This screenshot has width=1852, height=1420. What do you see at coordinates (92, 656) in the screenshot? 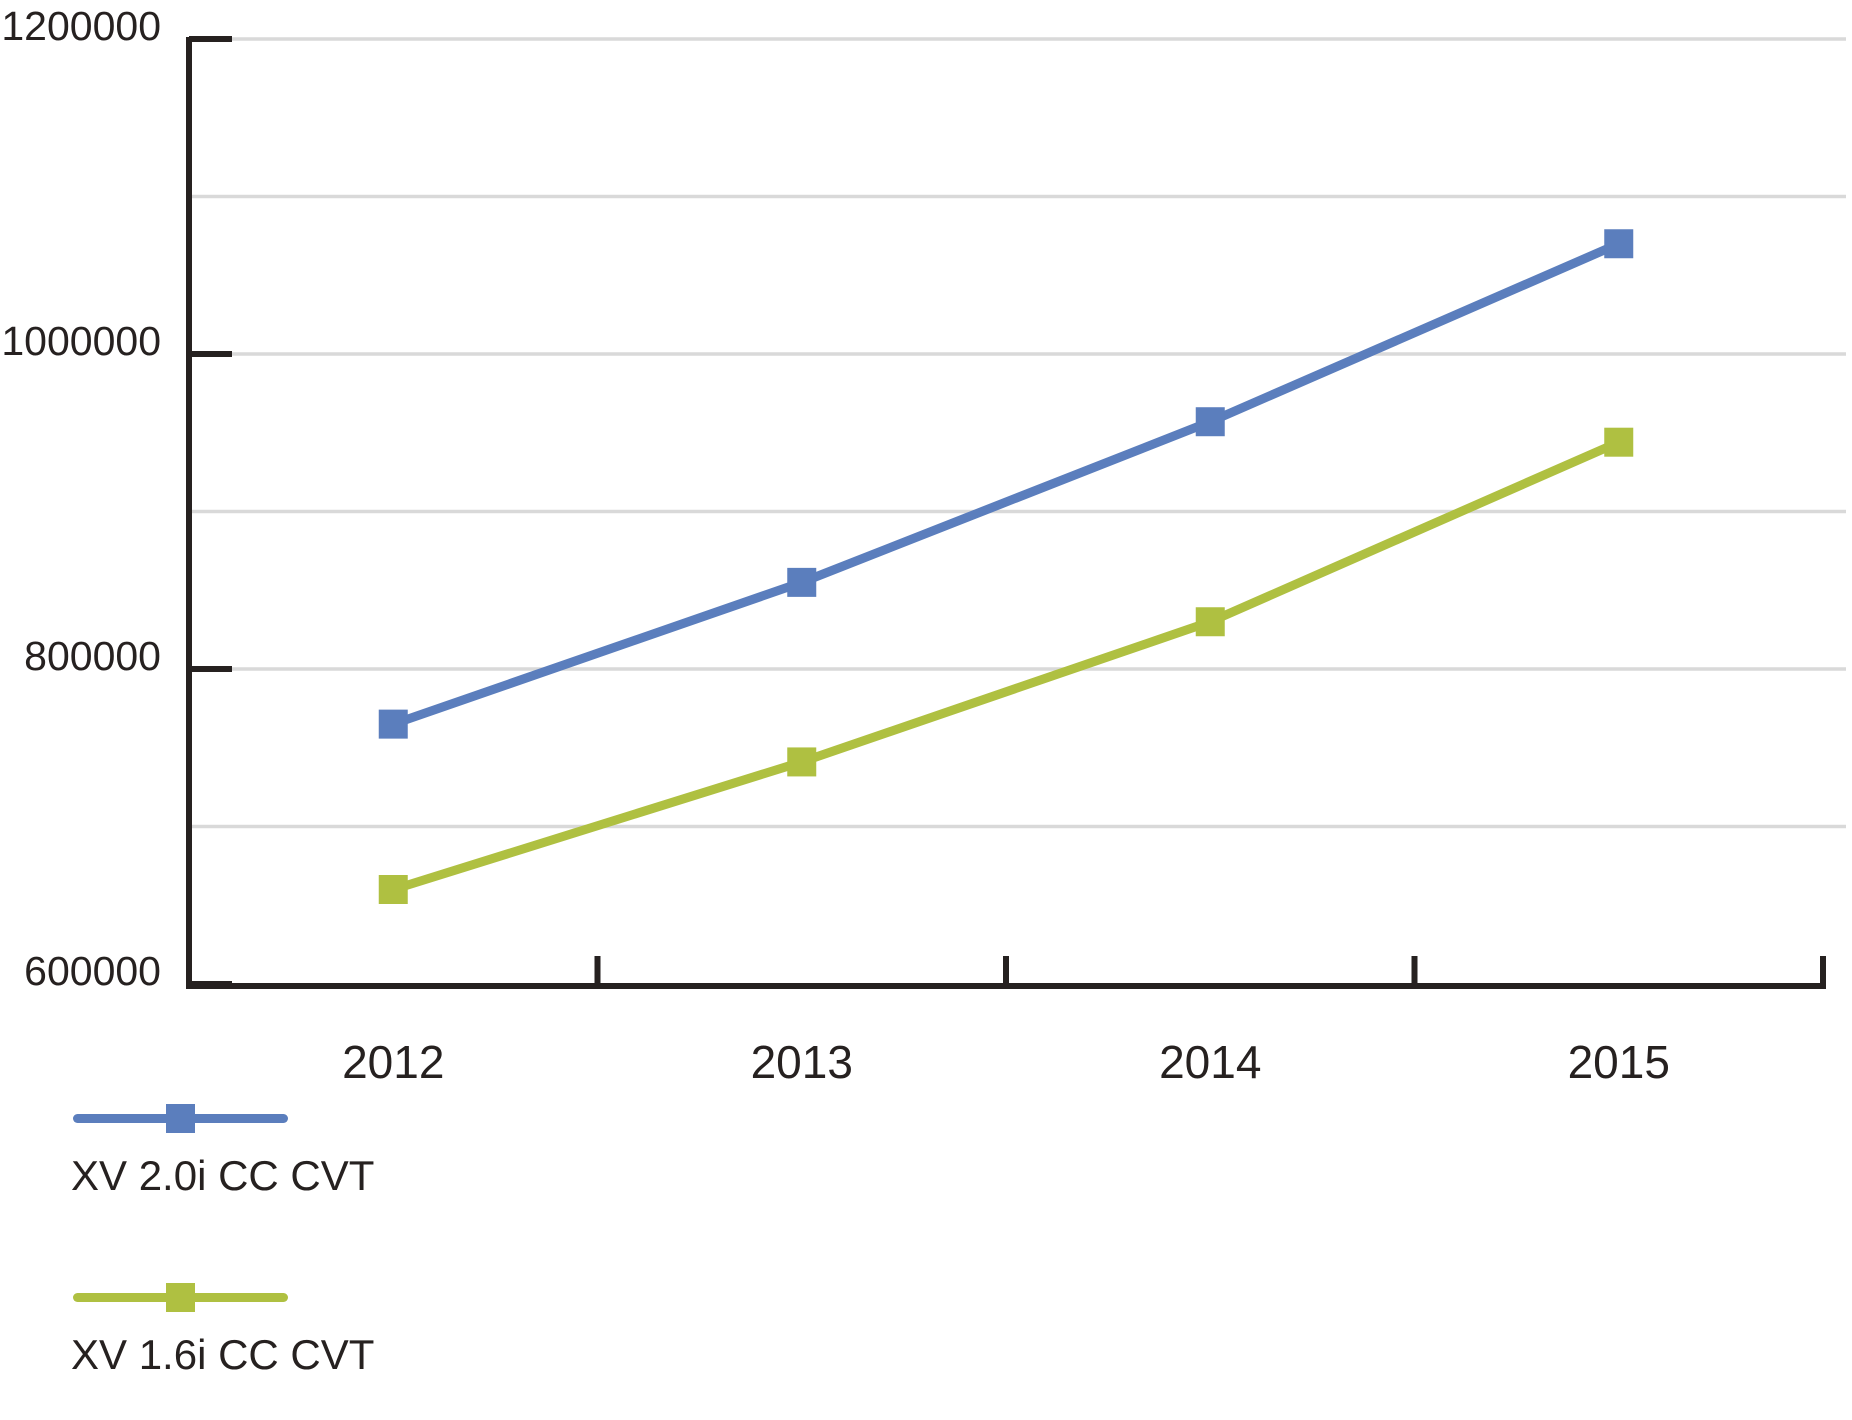
I see `y-tick-label: 800000` at bounding box center [92, 656].